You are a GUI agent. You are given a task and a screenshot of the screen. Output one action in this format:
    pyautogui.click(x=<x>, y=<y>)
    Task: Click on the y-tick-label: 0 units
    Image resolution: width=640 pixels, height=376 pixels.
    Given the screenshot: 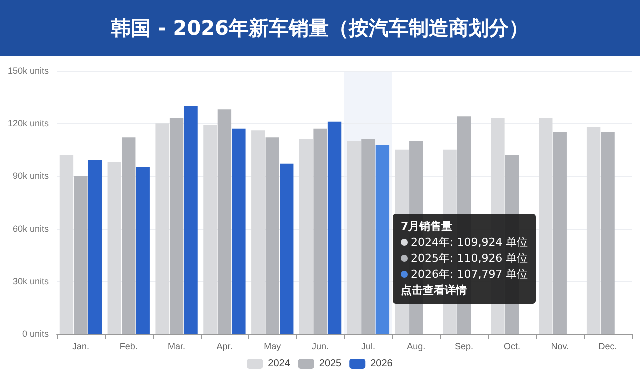 What is the action you would take?
    pyautogui.click(x=36, y=334)
    